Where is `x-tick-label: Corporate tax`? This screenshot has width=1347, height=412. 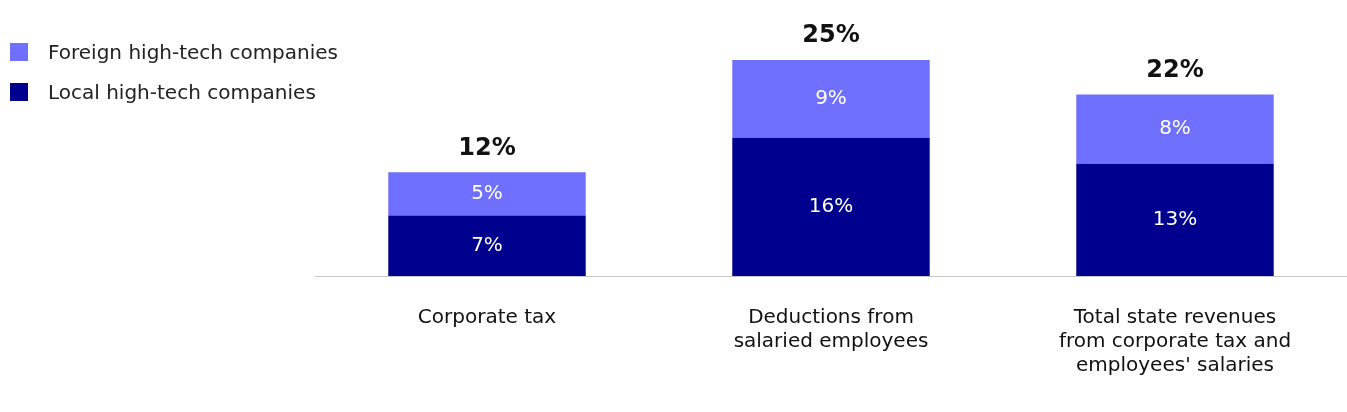
x-tick-label: Corporate tax is located at coordinates (487, 316).